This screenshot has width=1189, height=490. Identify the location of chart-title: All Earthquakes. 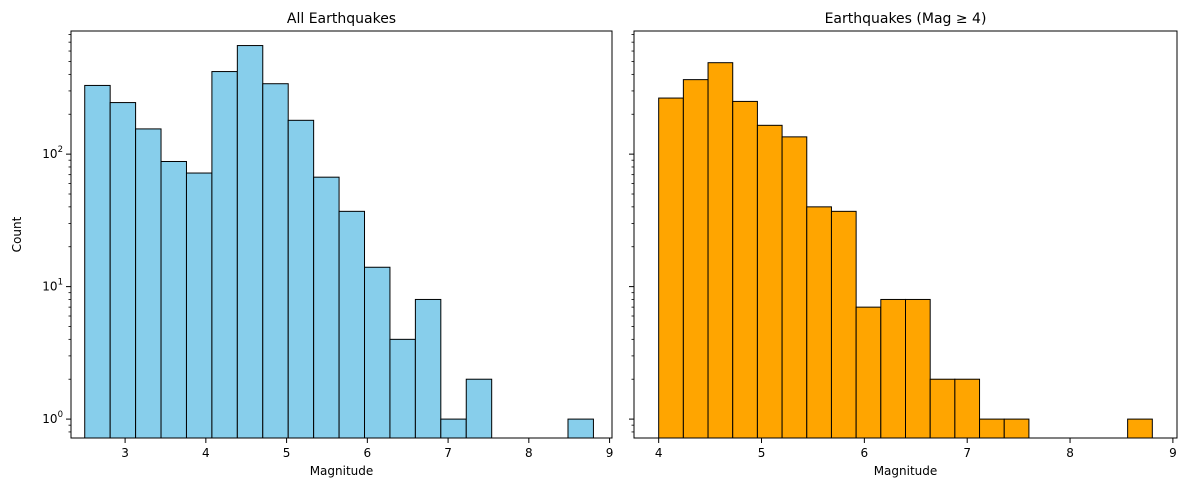
(341, 19).